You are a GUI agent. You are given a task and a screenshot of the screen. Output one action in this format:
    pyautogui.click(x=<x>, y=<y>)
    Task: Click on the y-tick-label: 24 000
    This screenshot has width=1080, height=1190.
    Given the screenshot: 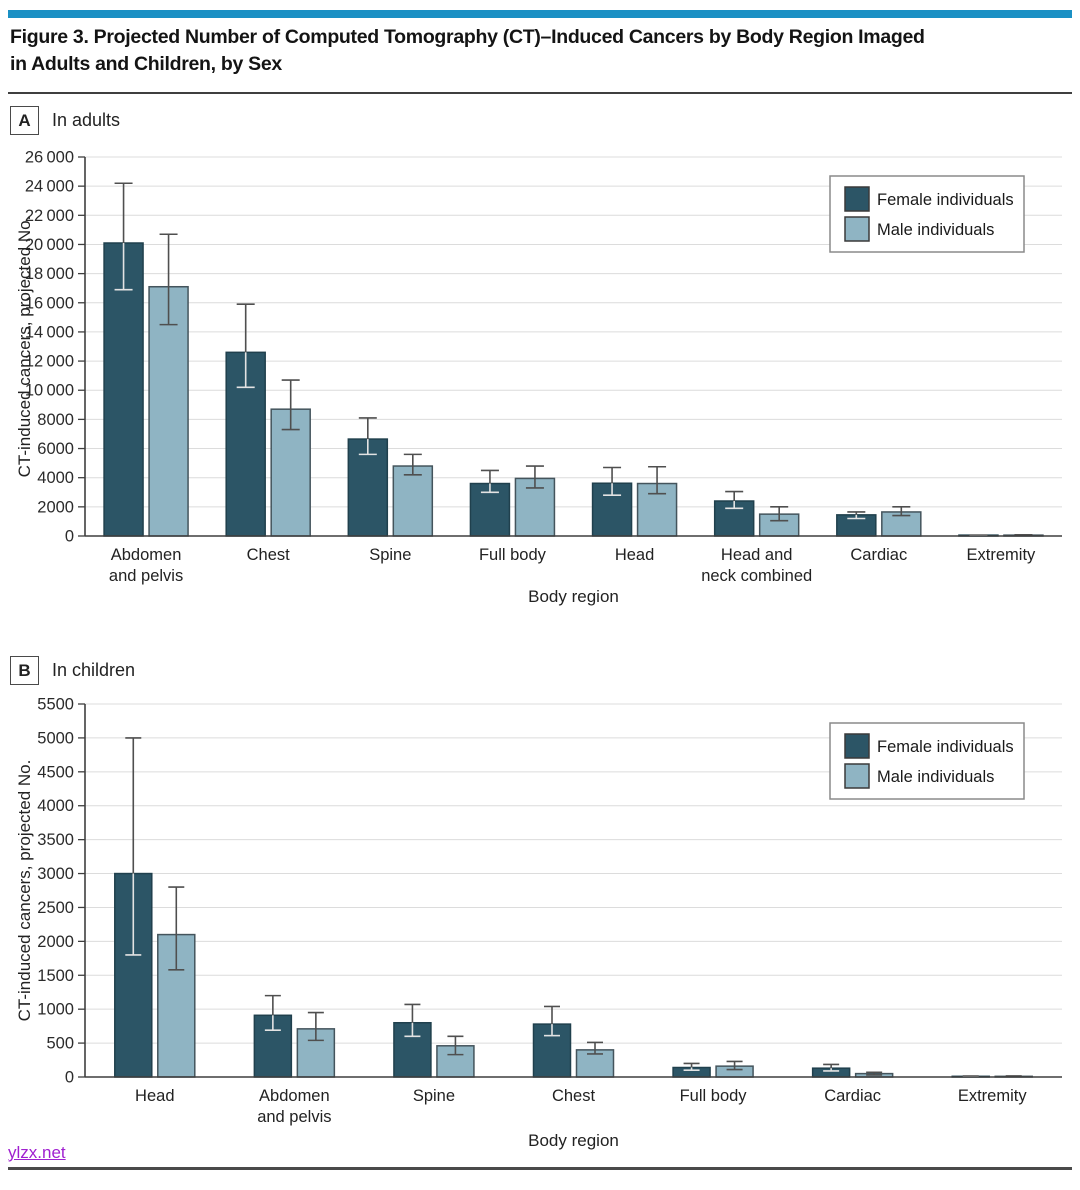 What is the action you would take?
    pyautogui.click(x=49, y=187)
    